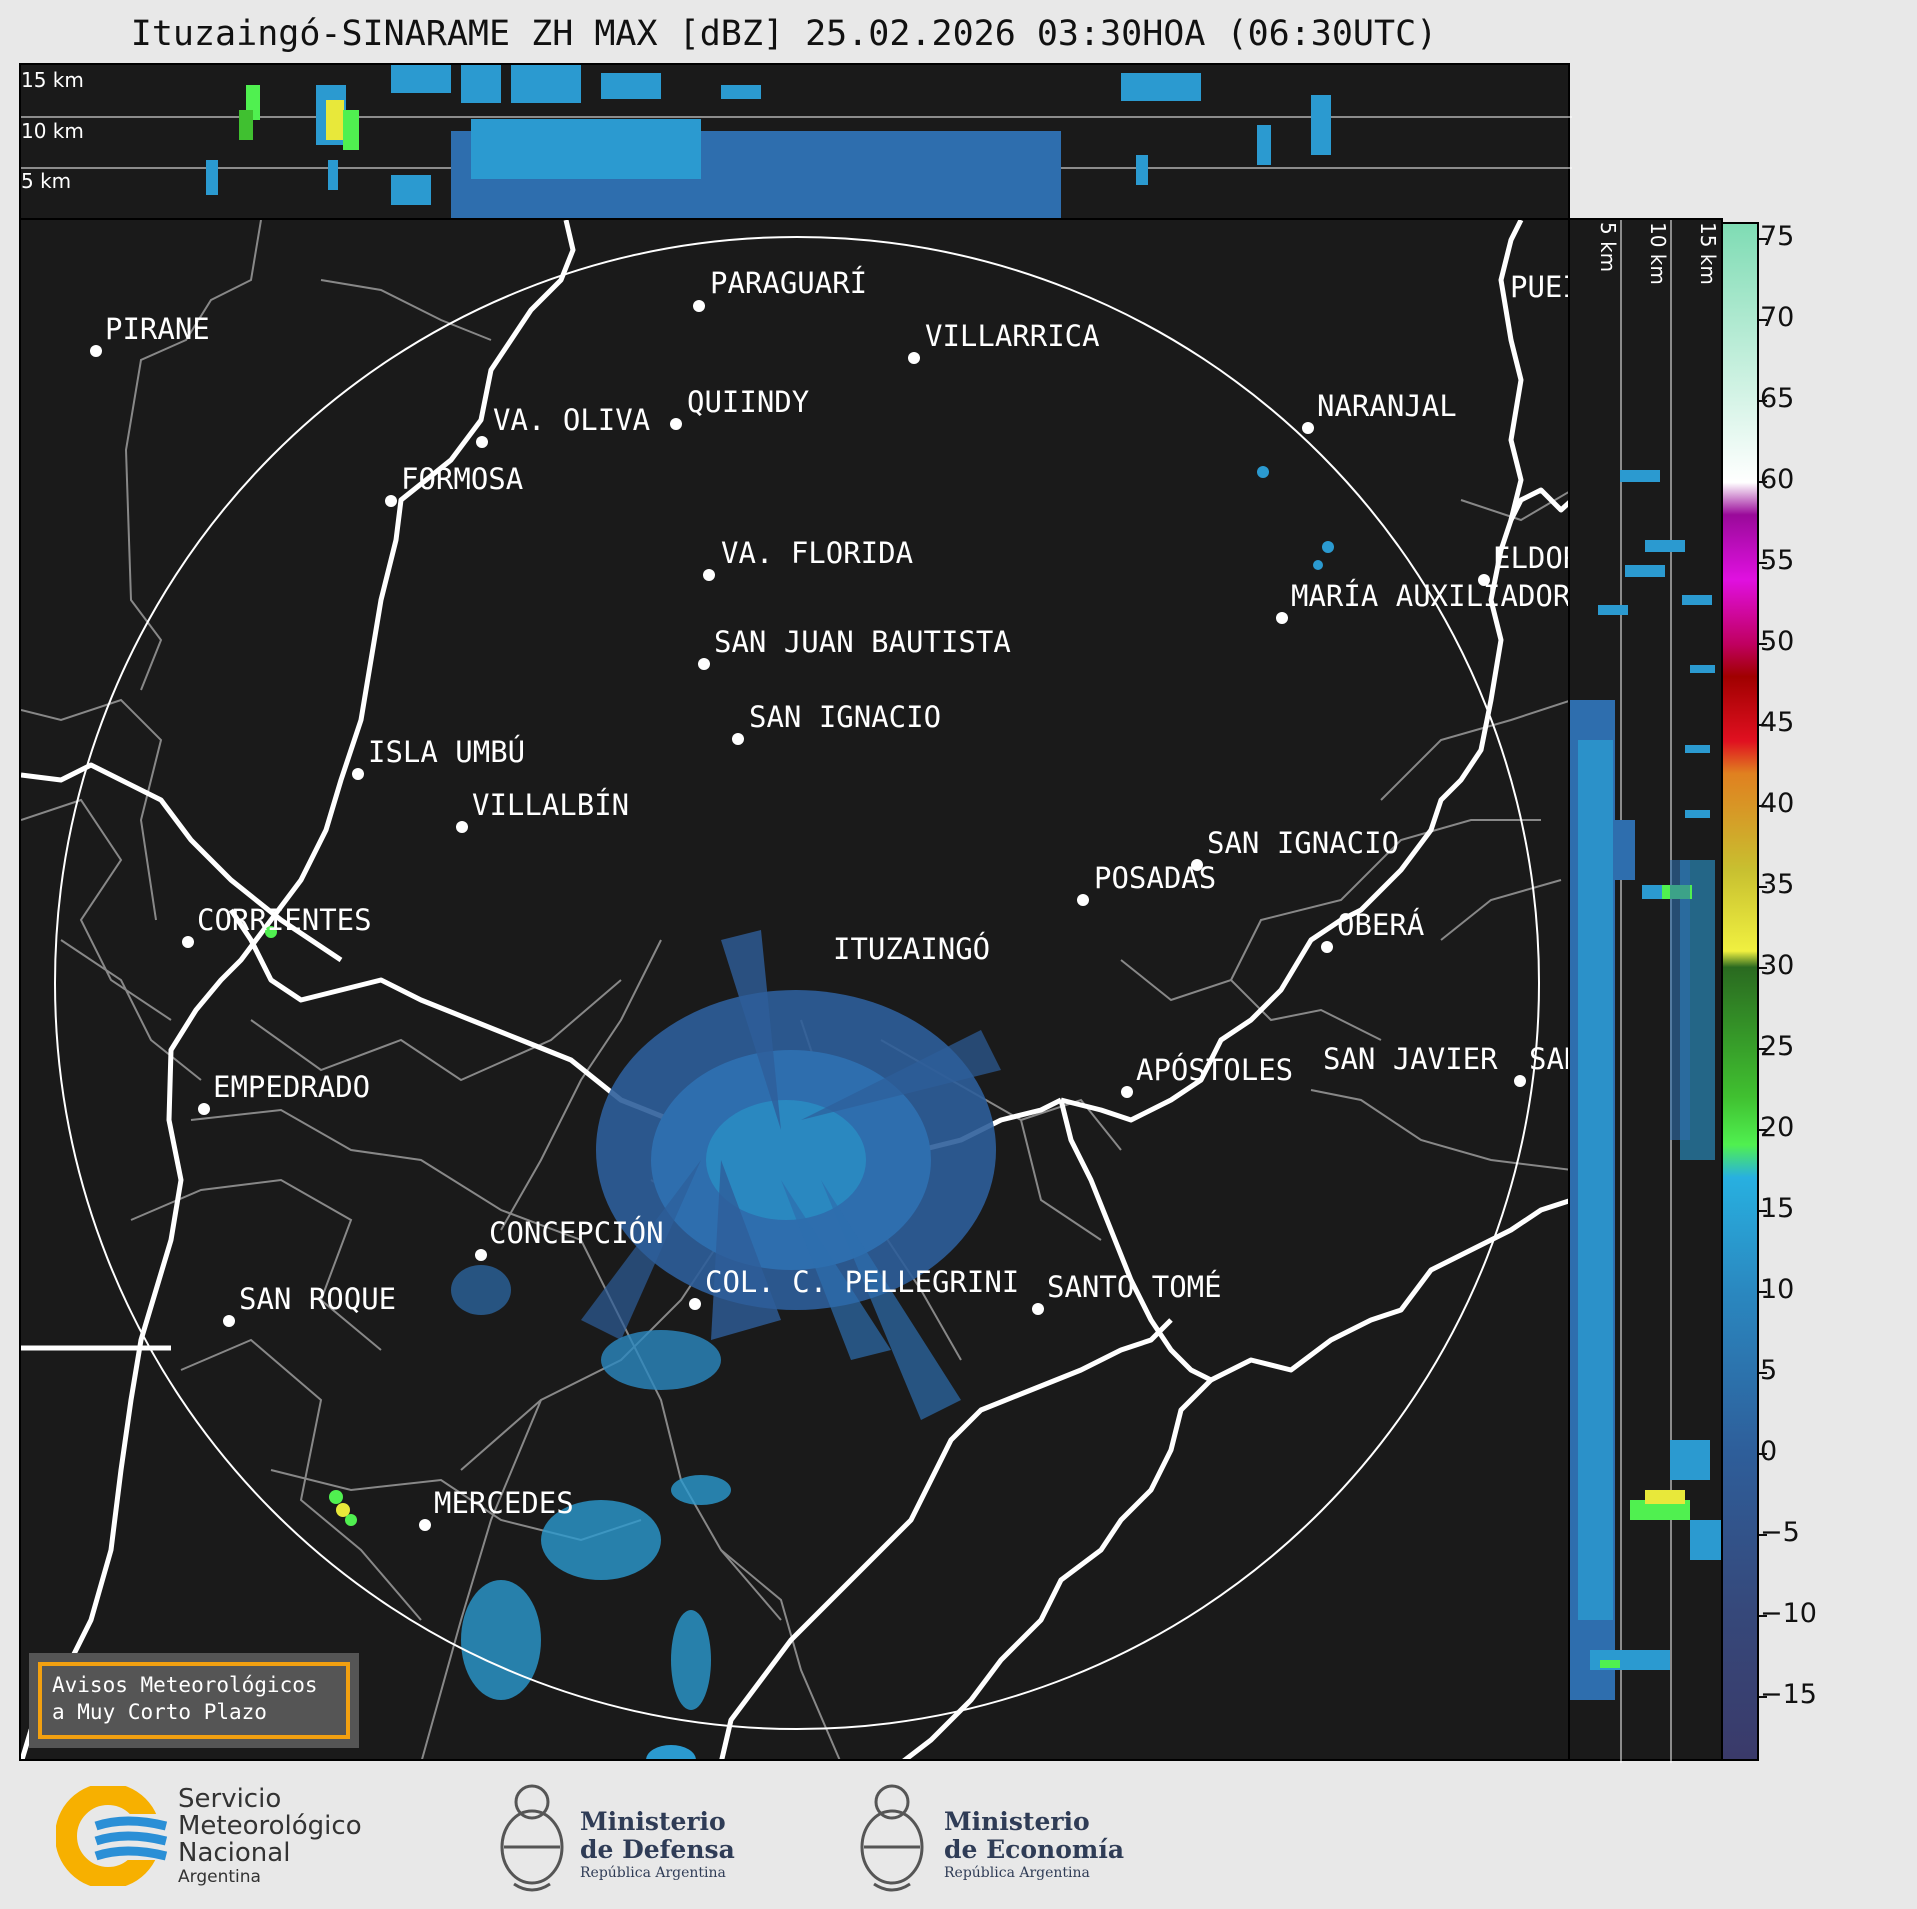 This screenshot has height=1909, width=1917. What do you see at coordinates (817, 553) in the screenshot?
I see `city-label-va-florida: VA. FLORIDA` at bounding box center [817, 553].